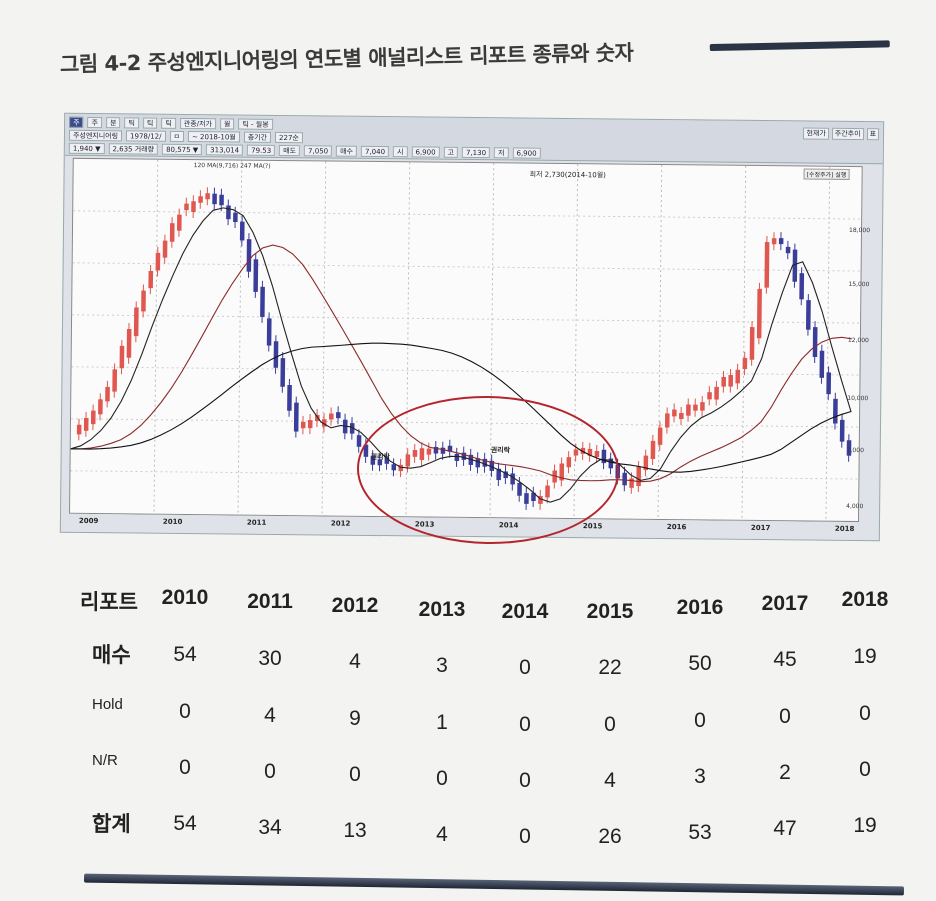 This screenshot has height=901, width=936. What do you see at coordinates (760, 528) in the screenshot?
I see `x-tick-label: 2017` at bounding box center [760, 528].